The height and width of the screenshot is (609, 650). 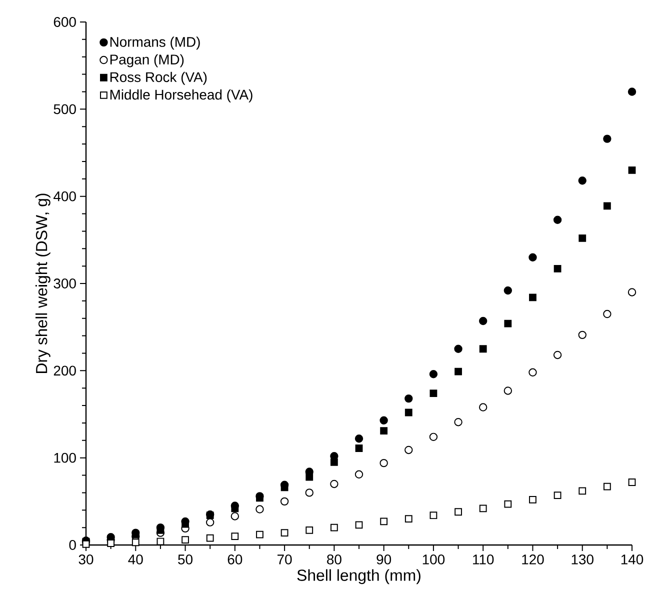 What do you see at coordinates (483, 559) in the screenshot?
I see `x-tick-label: 110` at bounding box center [483, 559].